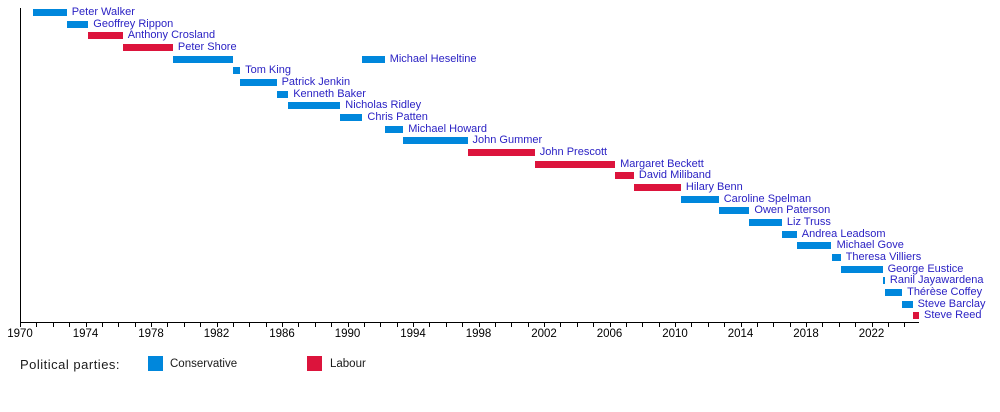 This screenshot has height=412, width=1000. What do you see at coordinates (207, 47) in the screenshot?
I see `person-label-peter-shore: Peter Shore` at bounding box center [207, 47].